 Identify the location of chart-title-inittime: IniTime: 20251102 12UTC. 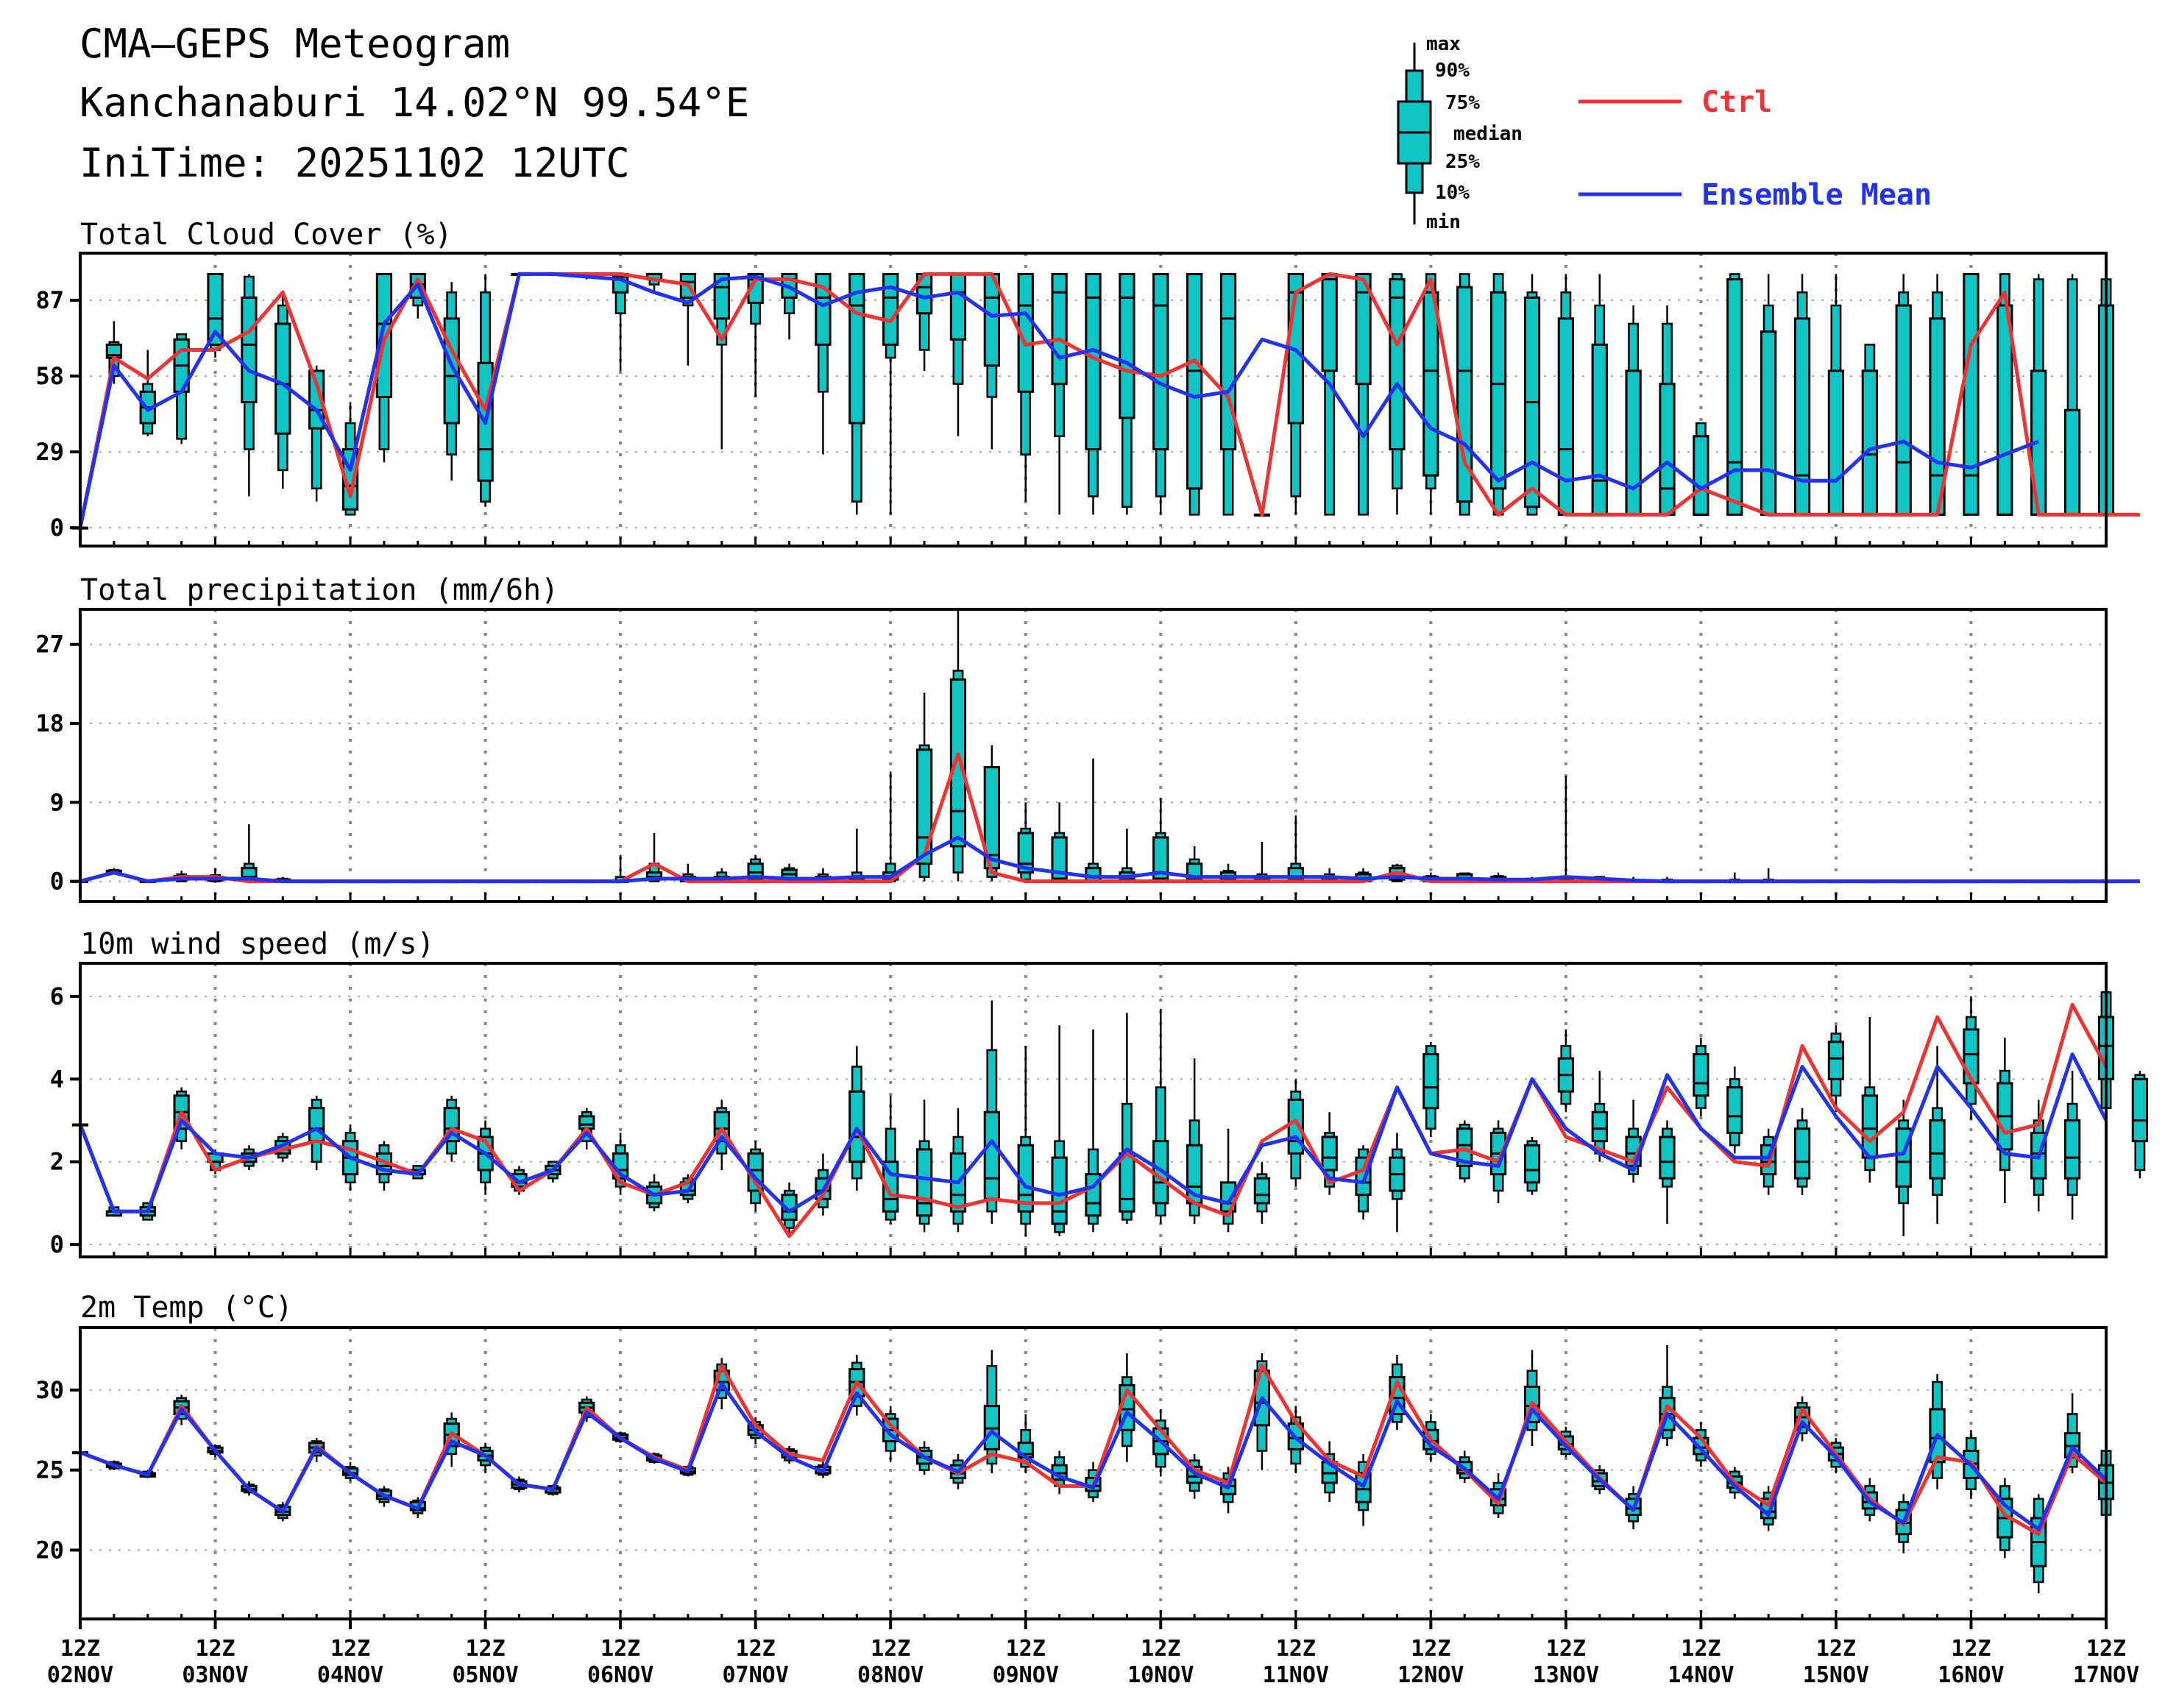
(354, 163).